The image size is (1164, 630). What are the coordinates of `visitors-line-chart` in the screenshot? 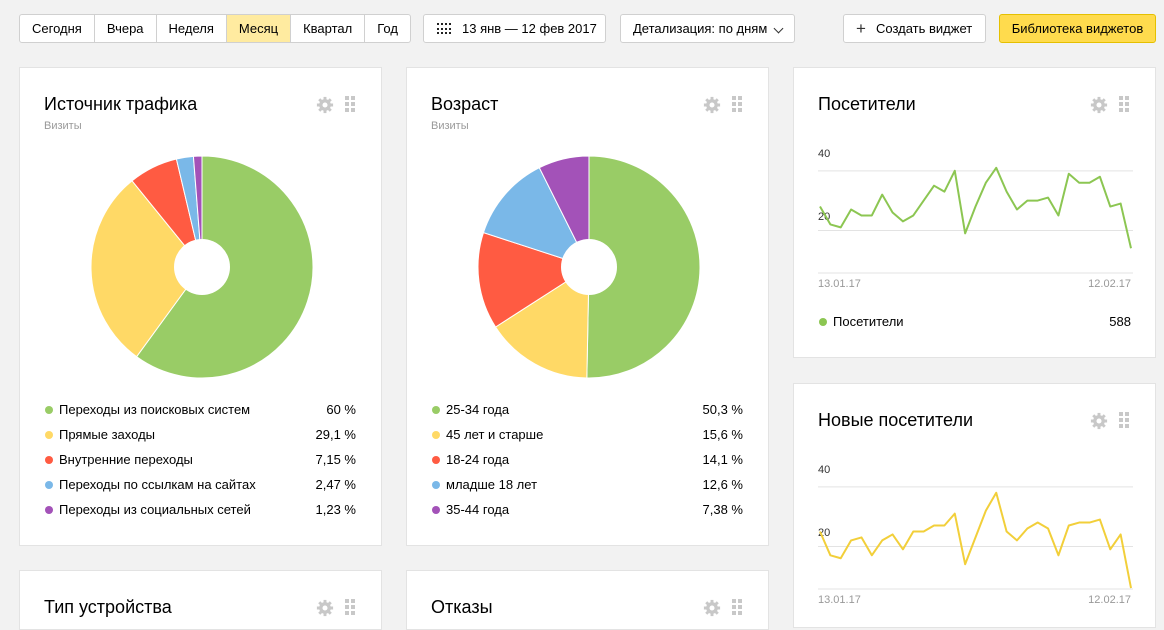 It's located at (975, 220).